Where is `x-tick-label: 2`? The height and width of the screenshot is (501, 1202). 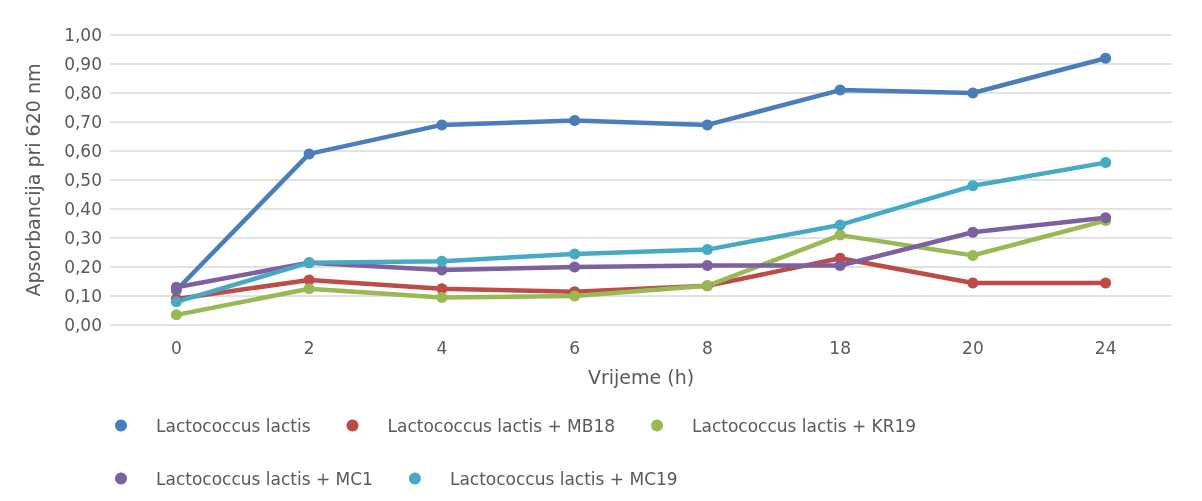
x-tick-label: 2 is located at coordinates (309, 347).